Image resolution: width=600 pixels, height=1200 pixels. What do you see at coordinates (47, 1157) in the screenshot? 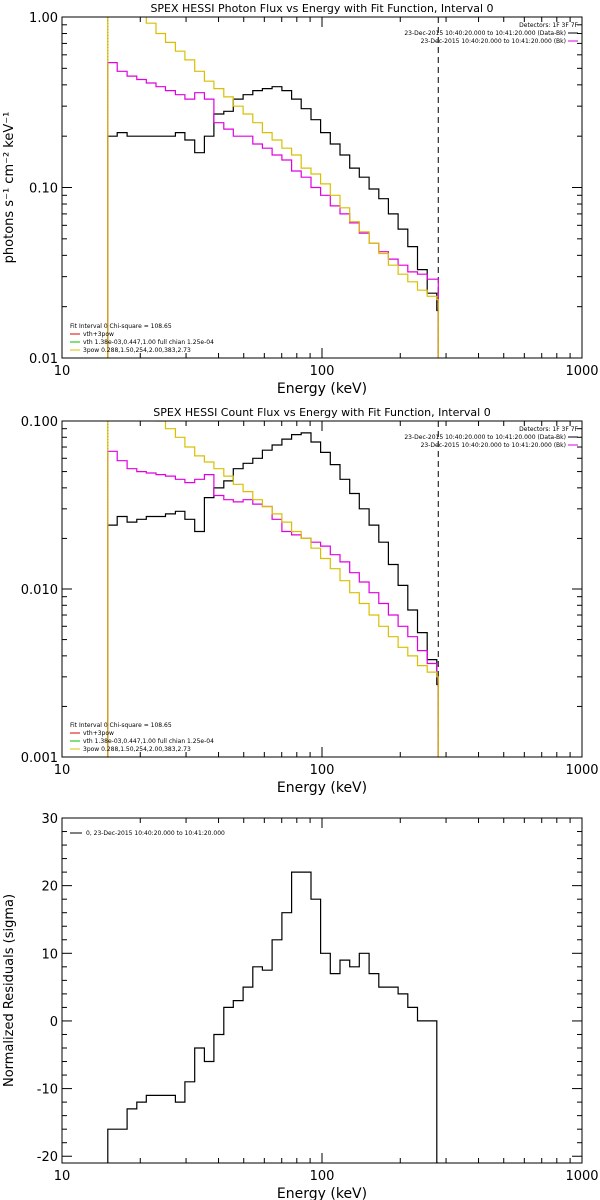
I see `y-tick-label: -20` at bounding box center [47, 1157].